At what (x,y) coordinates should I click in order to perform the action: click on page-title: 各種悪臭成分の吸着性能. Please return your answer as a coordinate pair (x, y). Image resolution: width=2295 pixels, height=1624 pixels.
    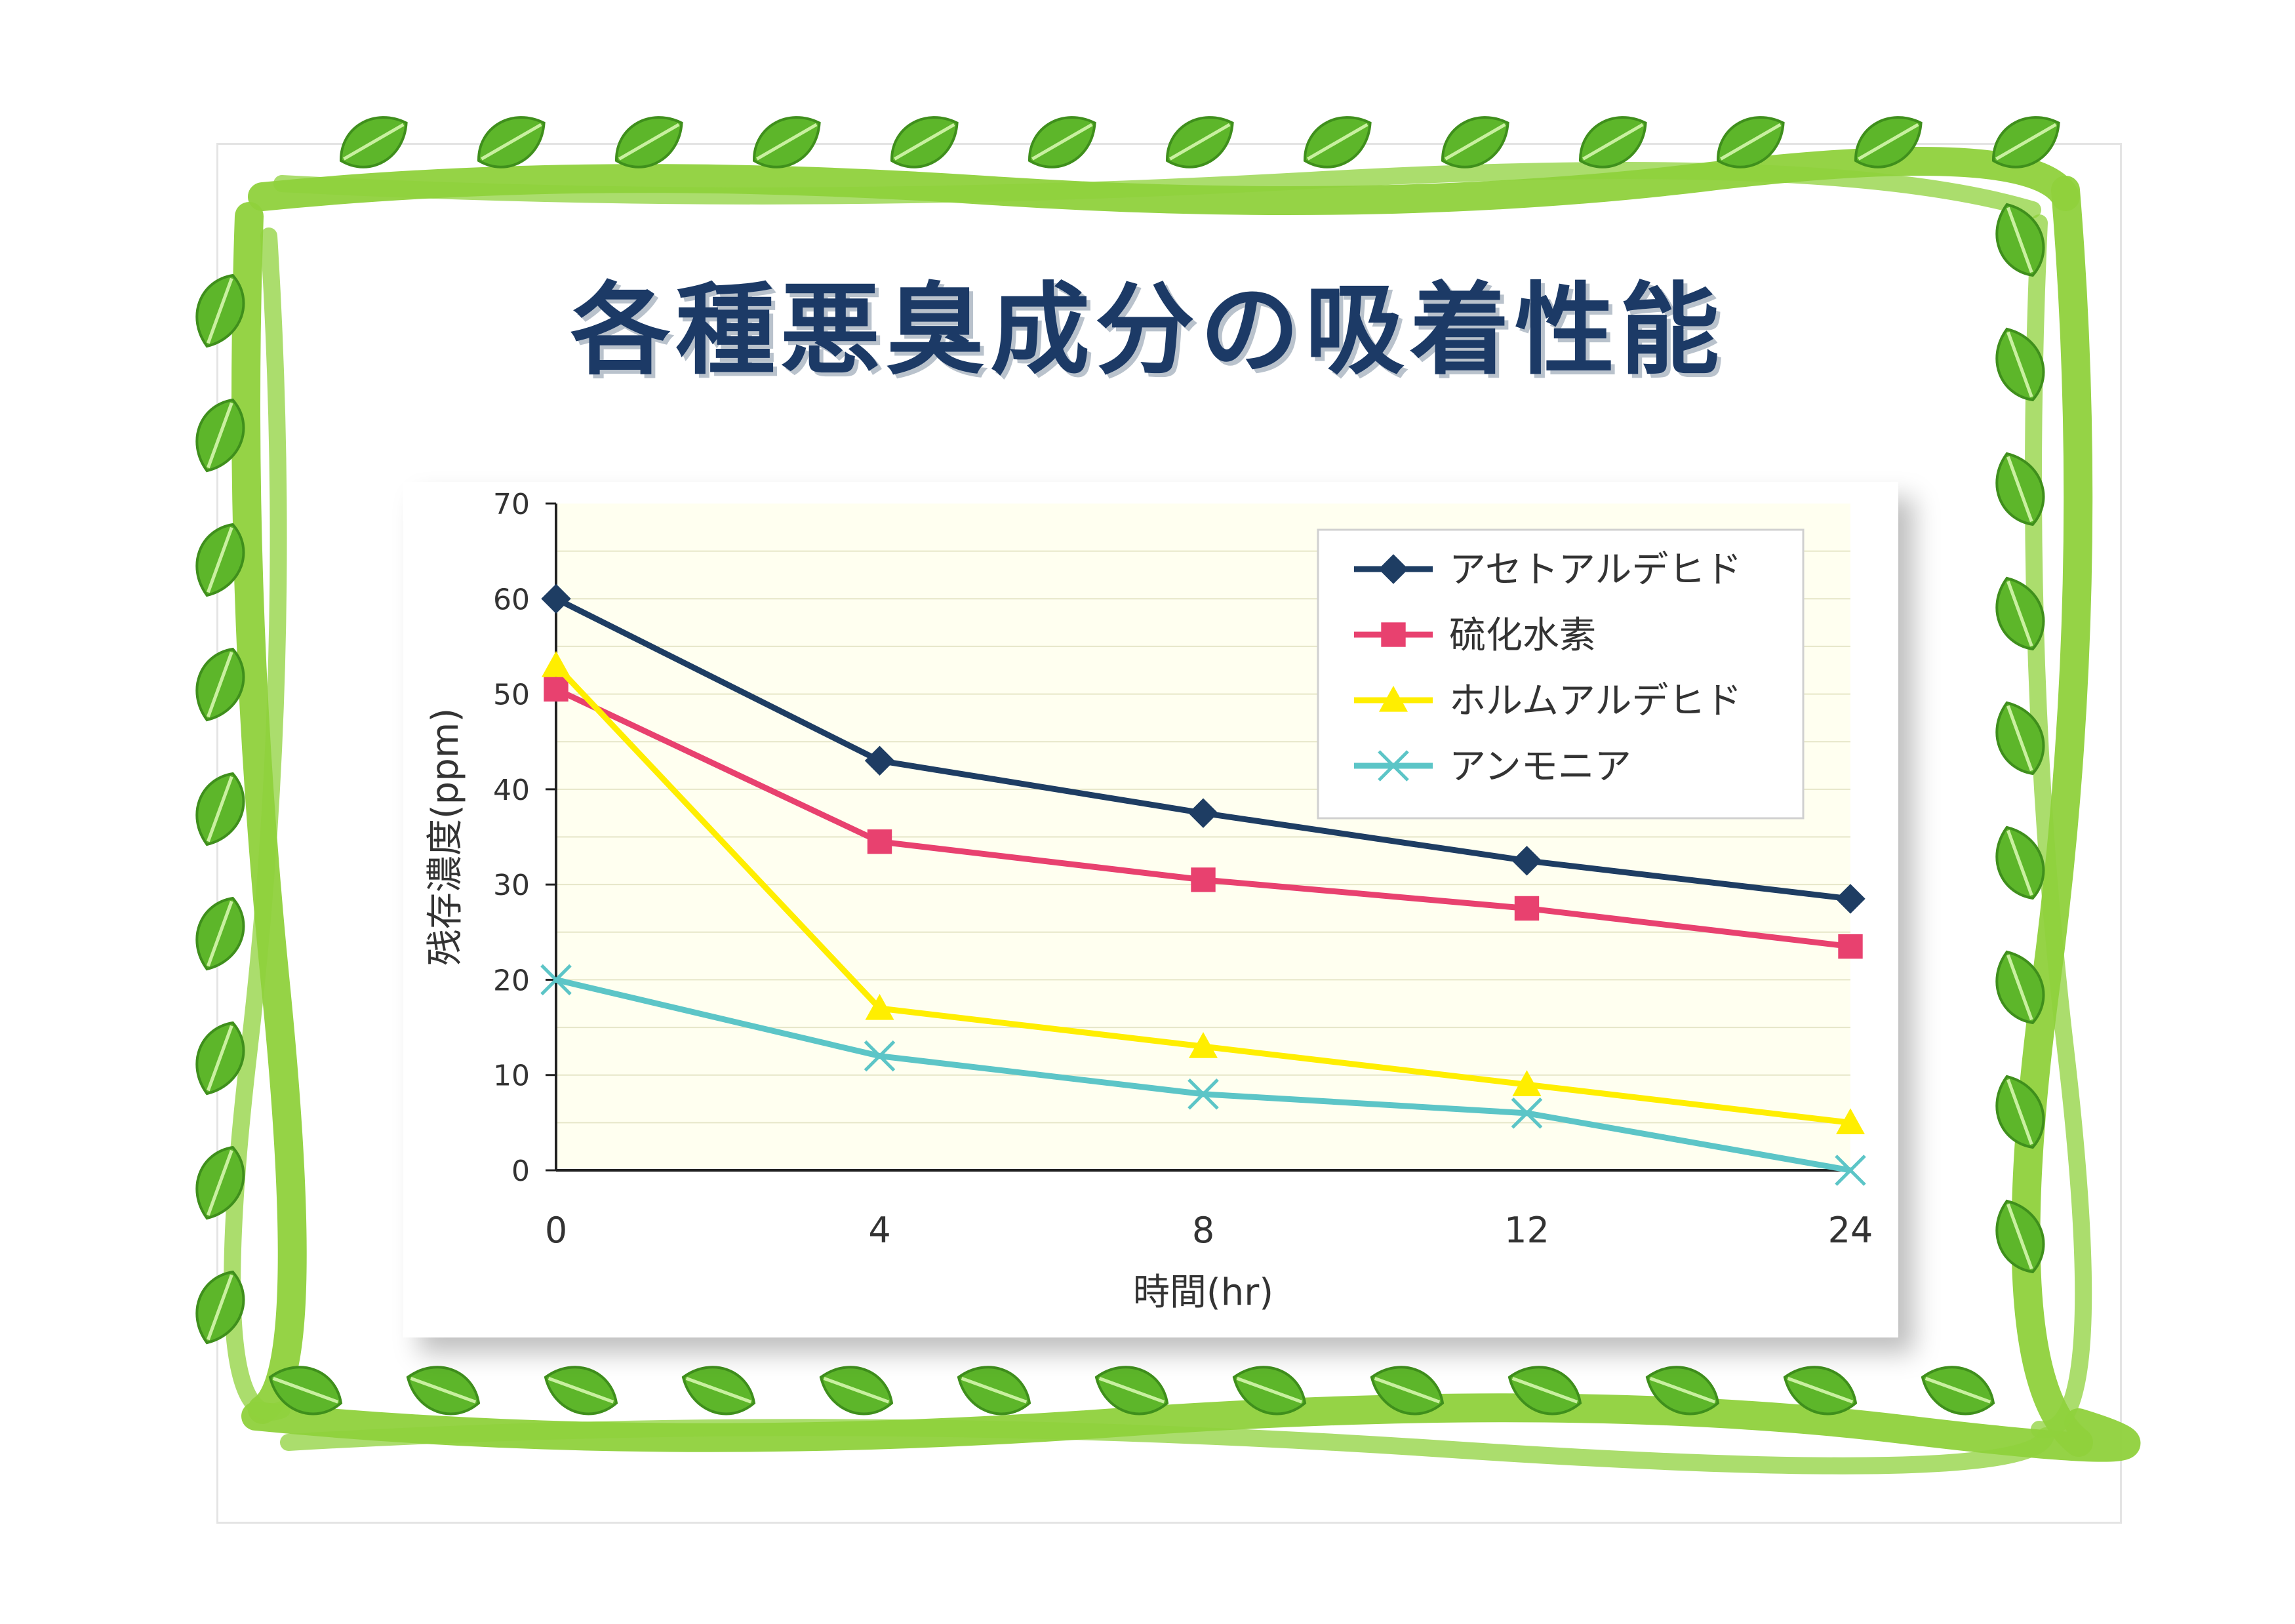
    Looking at the image, I should click on (1147, 330).